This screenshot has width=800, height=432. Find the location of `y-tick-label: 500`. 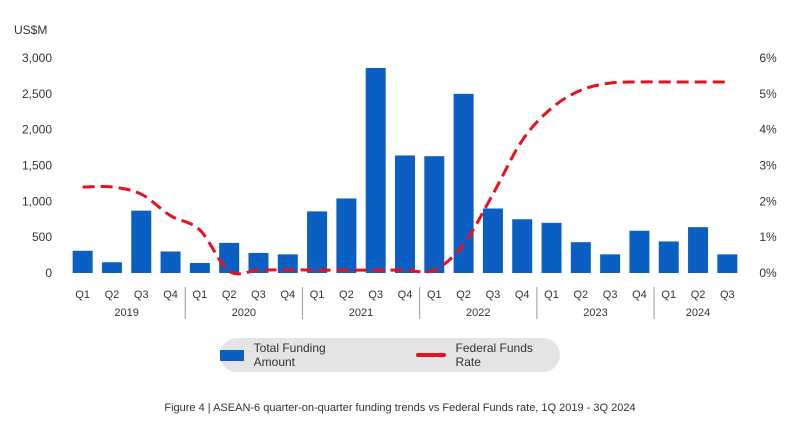

y-tick-label: 500 is located at coordinates (42, 237).